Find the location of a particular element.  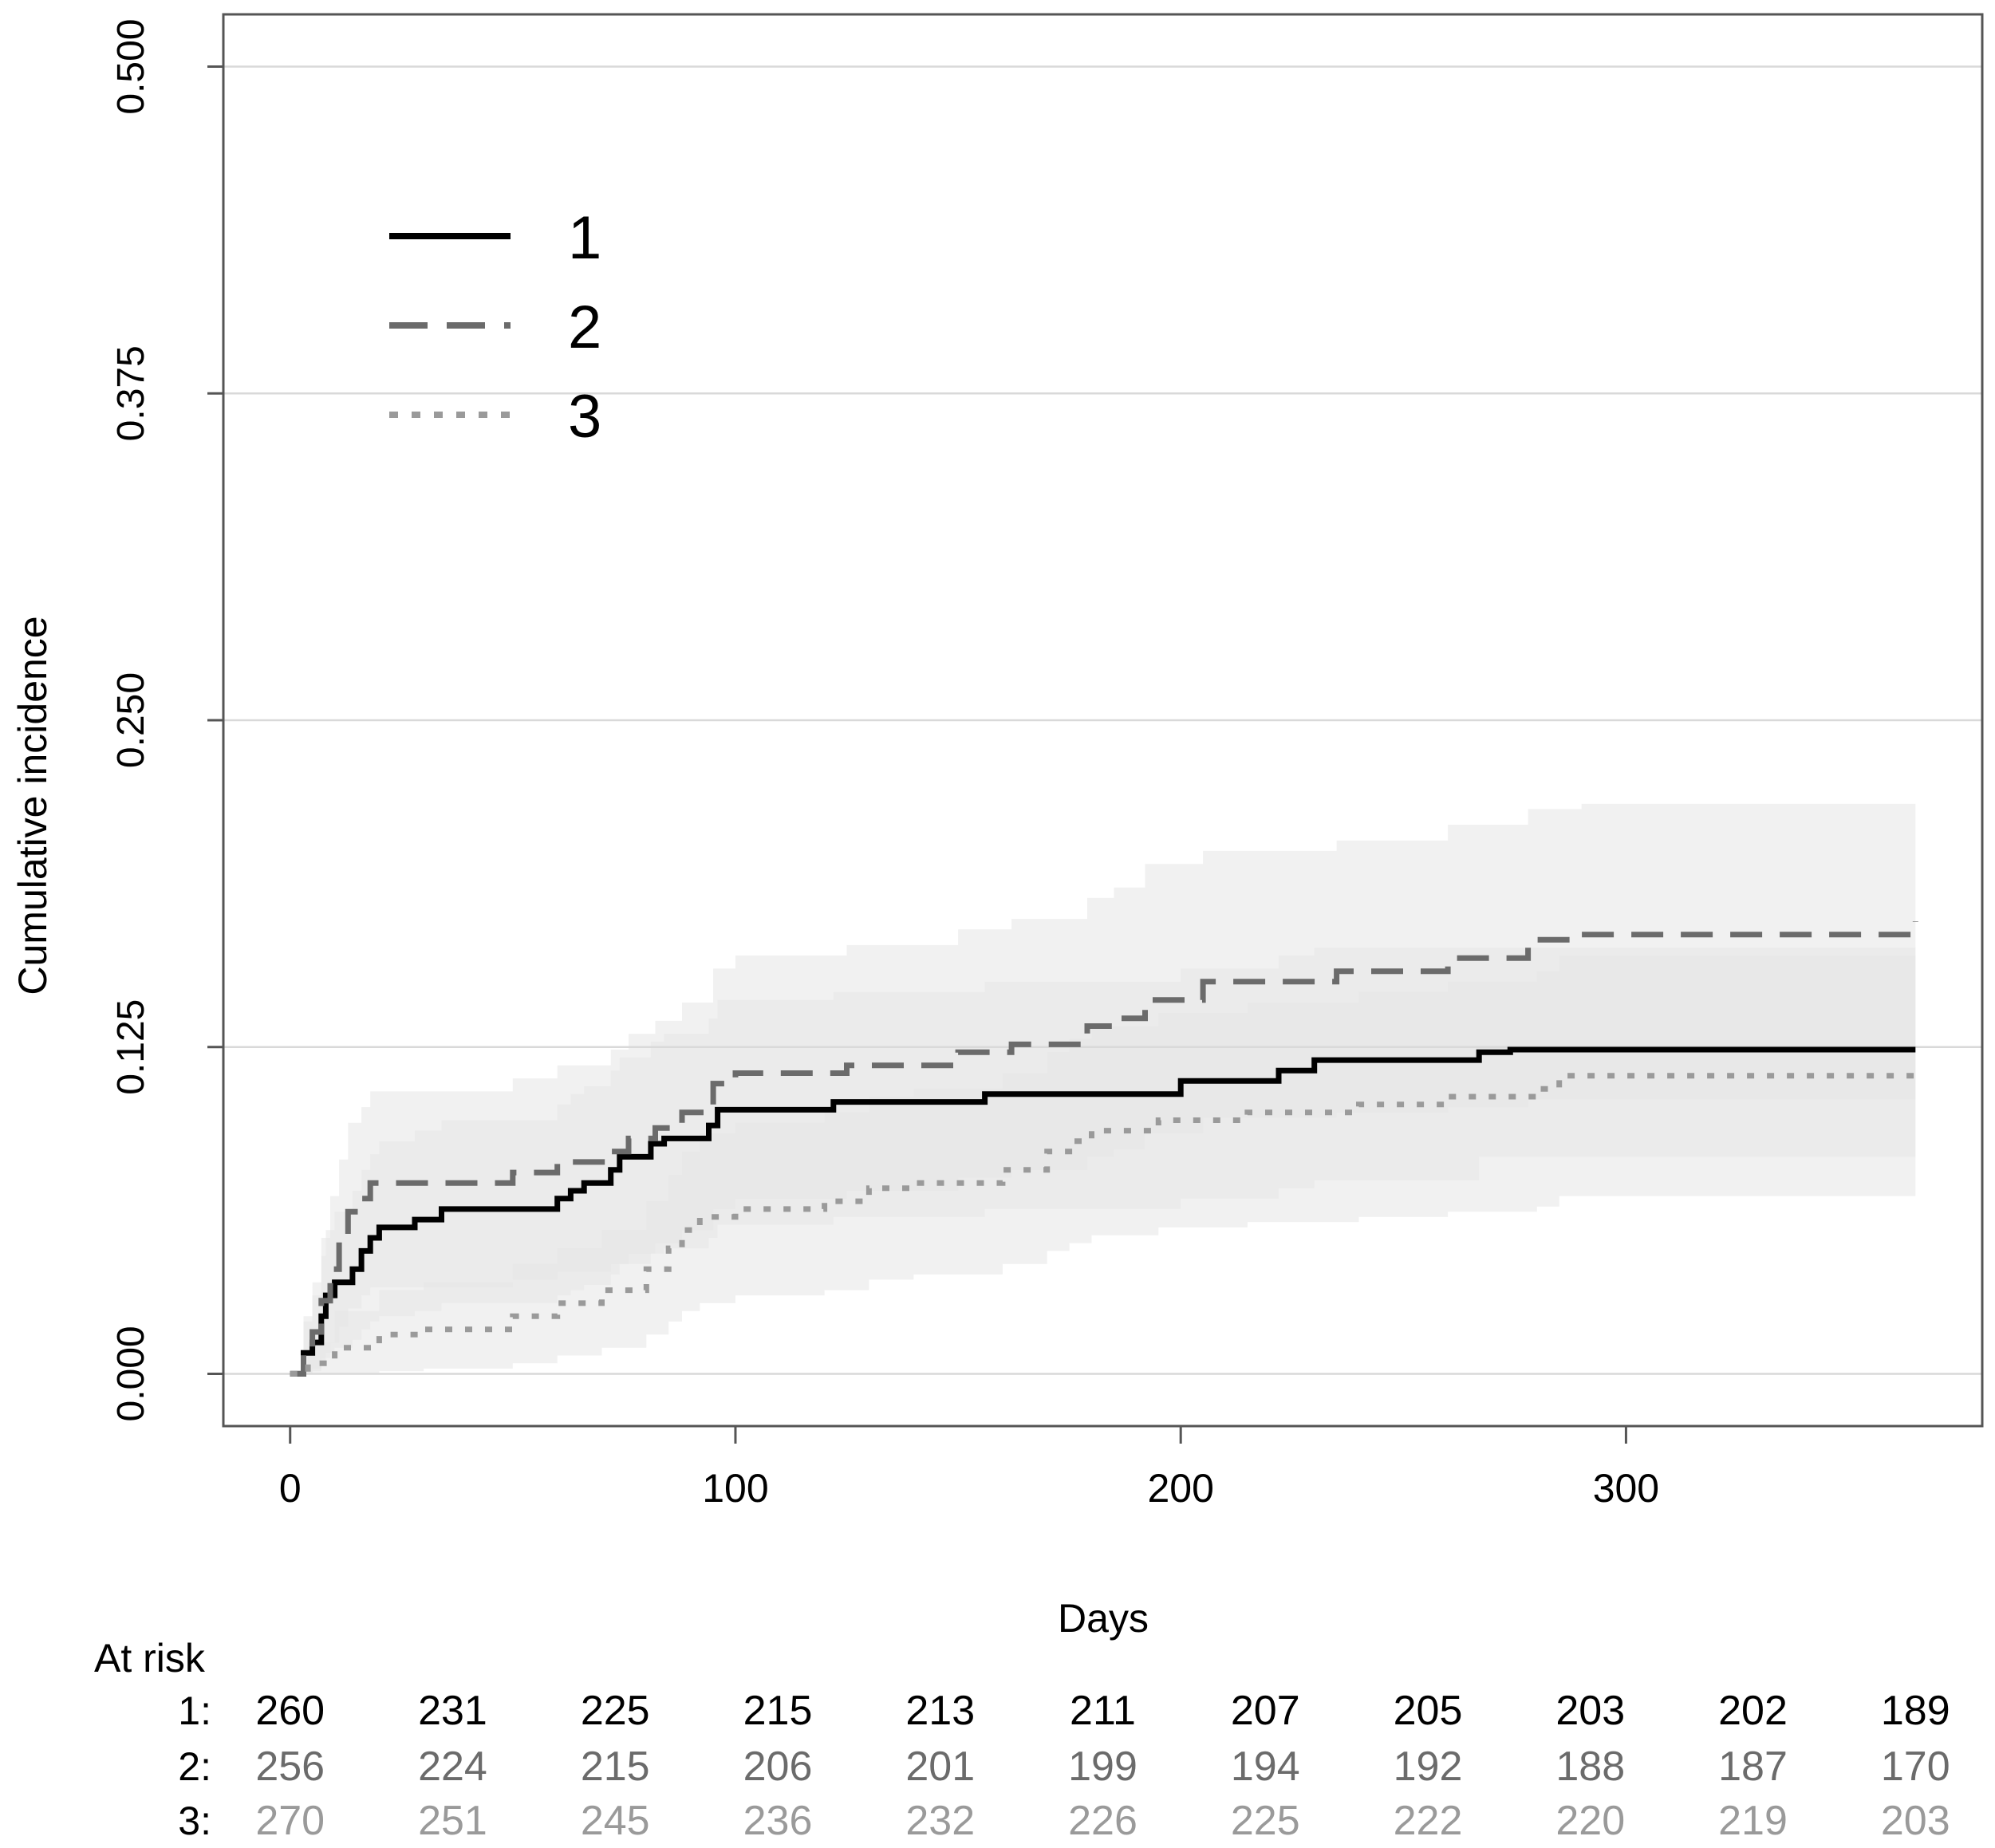

at-risk-value-1-4: 213 is located at coordinates (940, 1711).